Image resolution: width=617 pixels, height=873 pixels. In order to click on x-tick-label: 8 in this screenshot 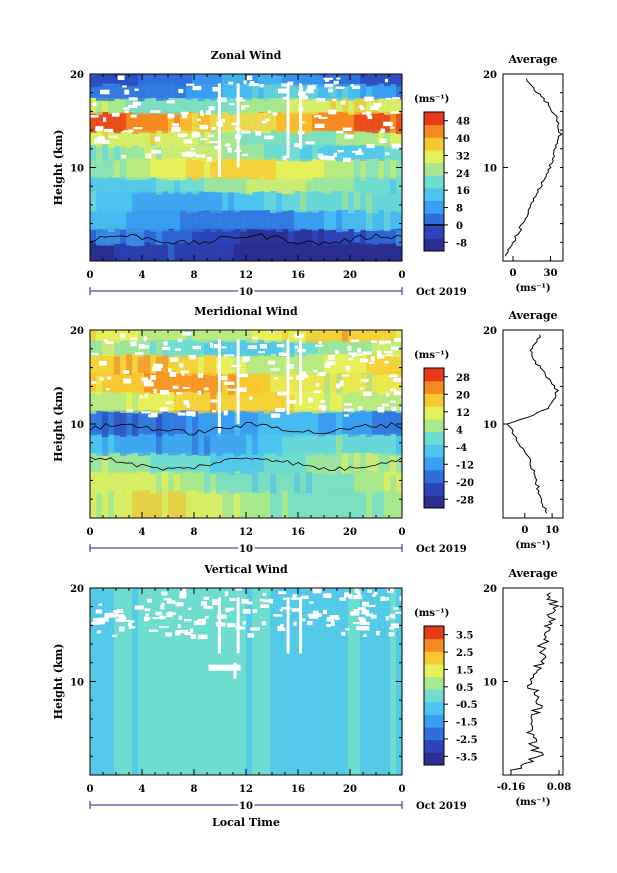, I will do `click(194, 789)`.